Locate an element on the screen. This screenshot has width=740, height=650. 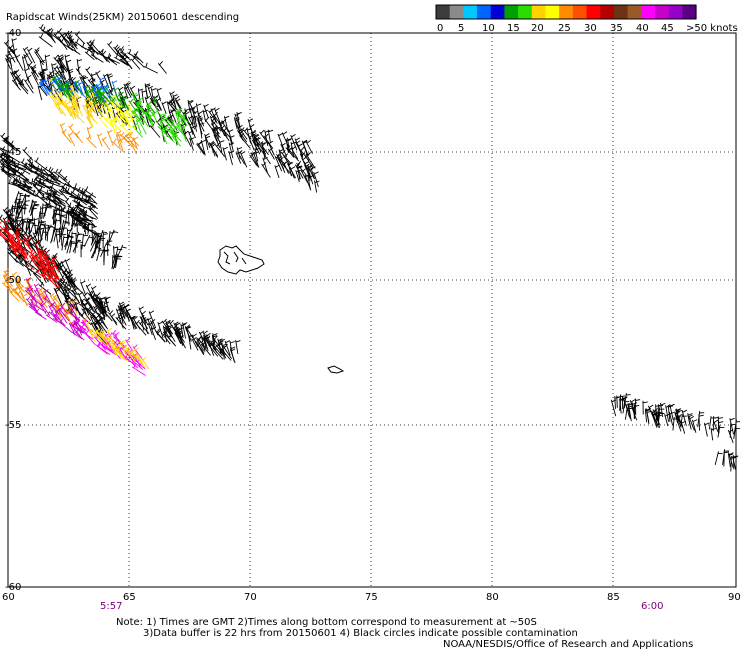
lat-label-55: -55 is located at coordinates (13, 425).